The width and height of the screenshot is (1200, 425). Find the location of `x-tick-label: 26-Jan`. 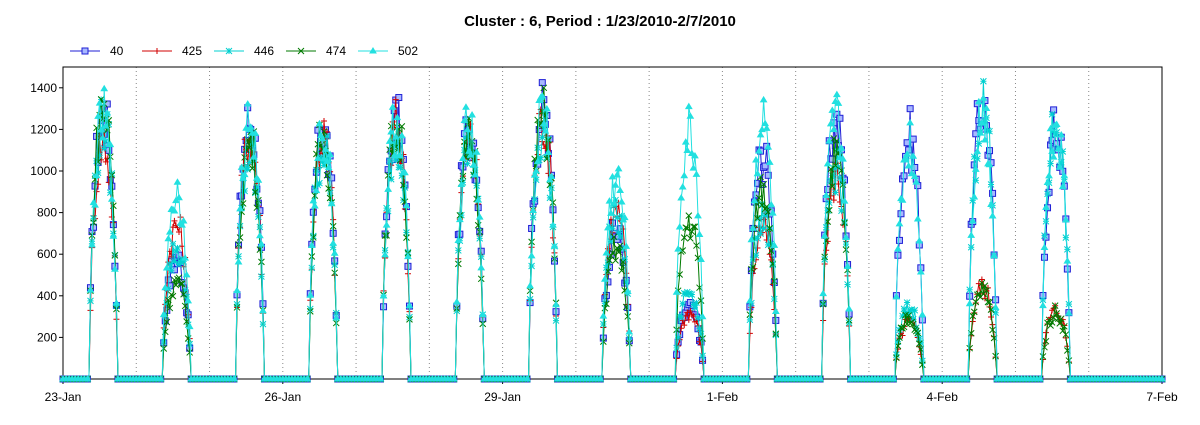

x-tick-label: 26-Jan is located at coordinates (282, 397).